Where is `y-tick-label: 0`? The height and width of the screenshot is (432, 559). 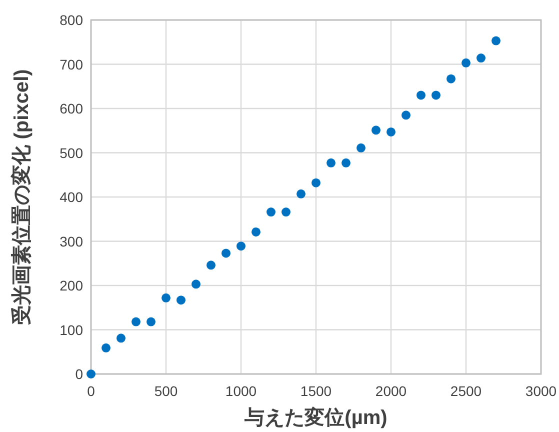
y-tick-label: 0 is located at coordinates (79, 374).